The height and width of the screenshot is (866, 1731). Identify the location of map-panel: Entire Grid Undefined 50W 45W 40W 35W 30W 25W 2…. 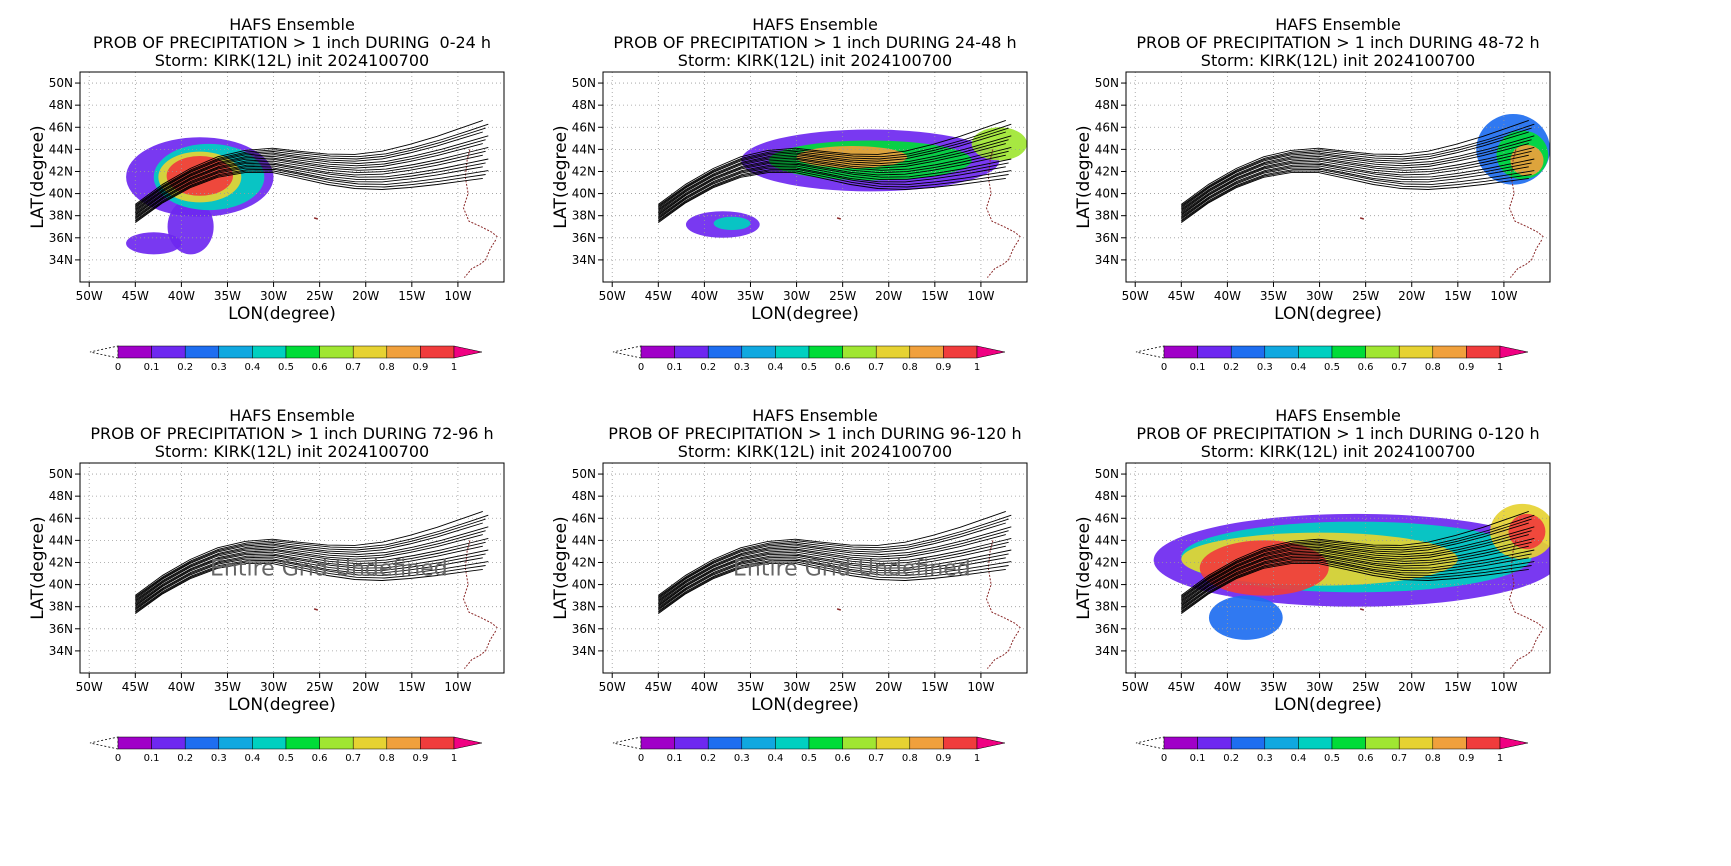
(800, 578).